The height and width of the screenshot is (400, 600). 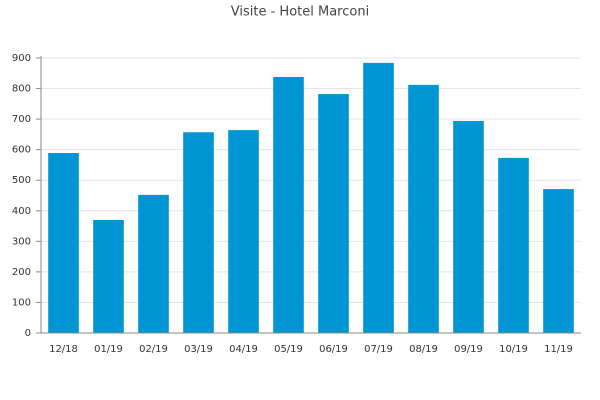 I want to click on x-tick-label: 01/19, so click(x=108, y=349).